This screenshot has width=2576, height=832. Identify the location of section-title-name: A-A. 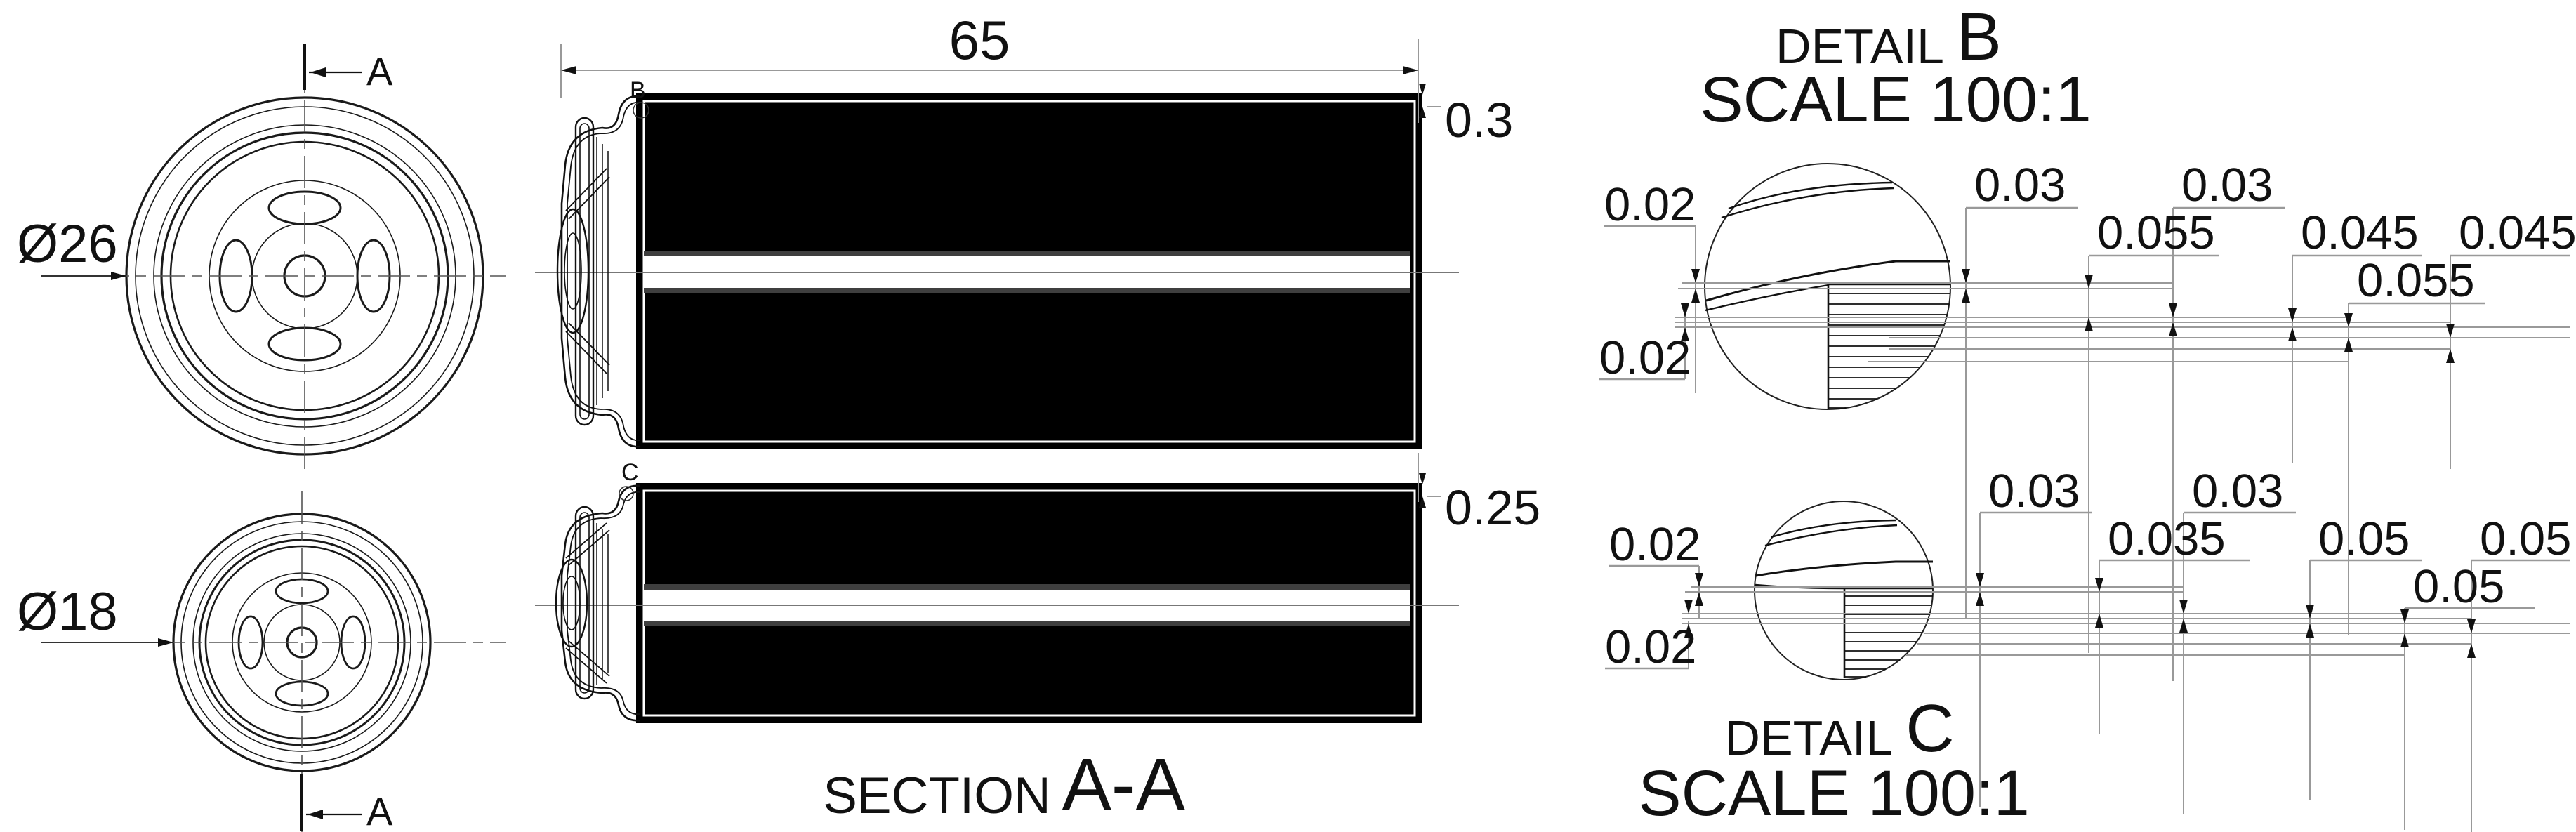
(1123, 785).